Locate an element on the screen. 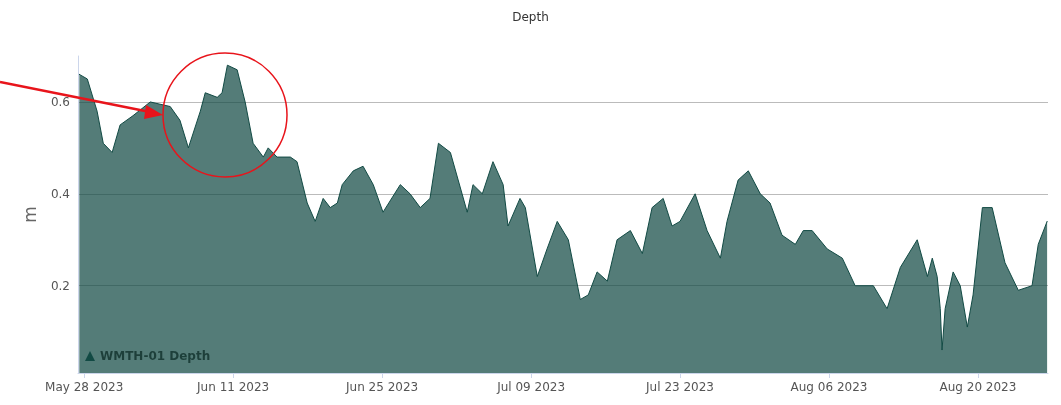 This screenshot has width=1061, height=405. x-tick-label: Jun 25 2023 is located at coordinates (382, 387).